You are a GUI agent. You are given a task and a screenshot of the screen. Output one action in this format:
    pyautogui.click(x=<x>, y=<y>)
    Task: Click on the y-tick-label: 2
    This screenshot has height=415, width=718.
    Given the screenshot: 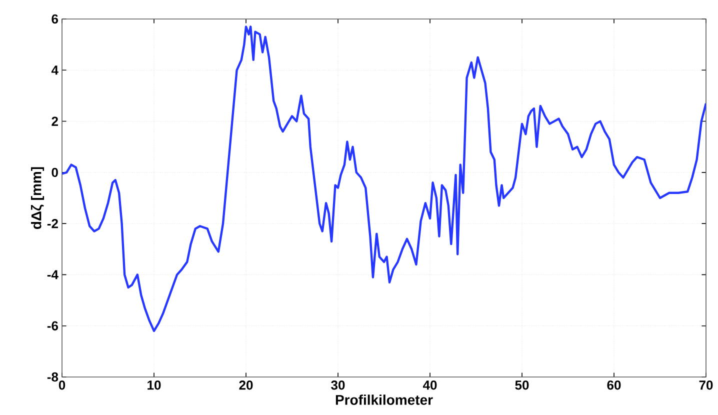 What is the action you would take?
    pyautogui.click(x=55, y=121)
    